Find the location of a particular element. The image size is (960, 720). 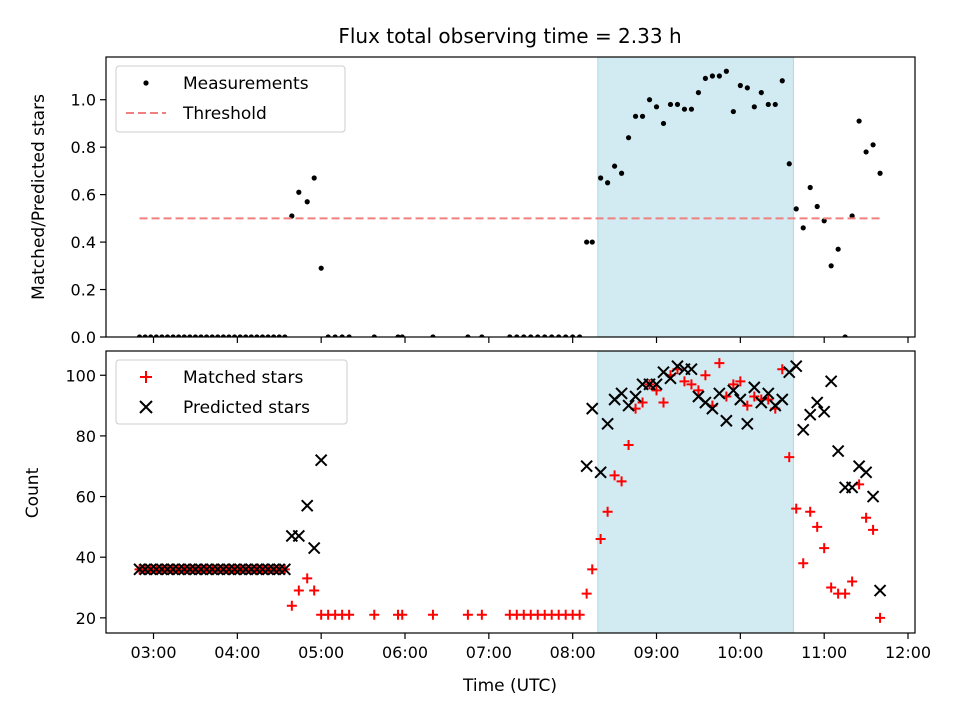

legend-label: Predicted stars is located at coordinates (246, 408).